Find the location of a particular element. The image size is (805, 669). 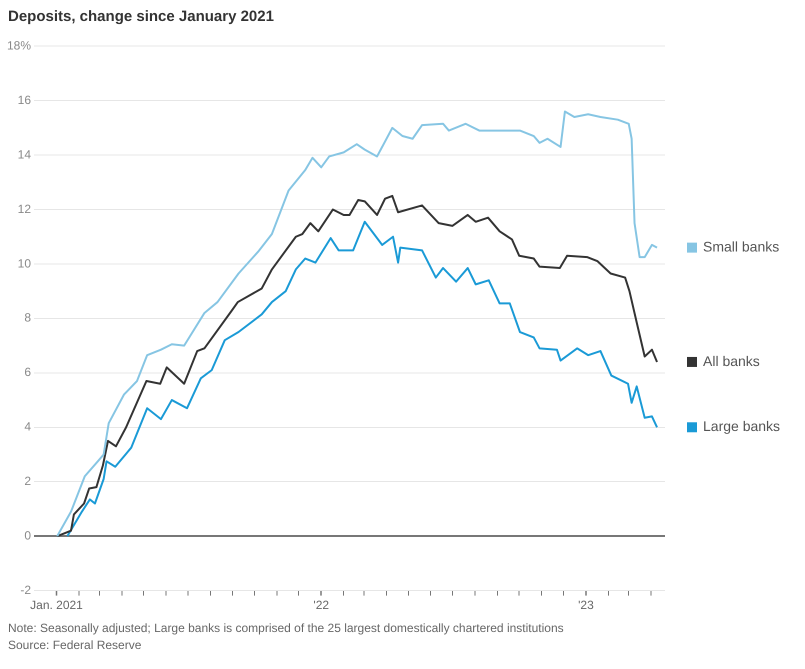

y-tick-label: -2 is located at coordinates (26, 589).